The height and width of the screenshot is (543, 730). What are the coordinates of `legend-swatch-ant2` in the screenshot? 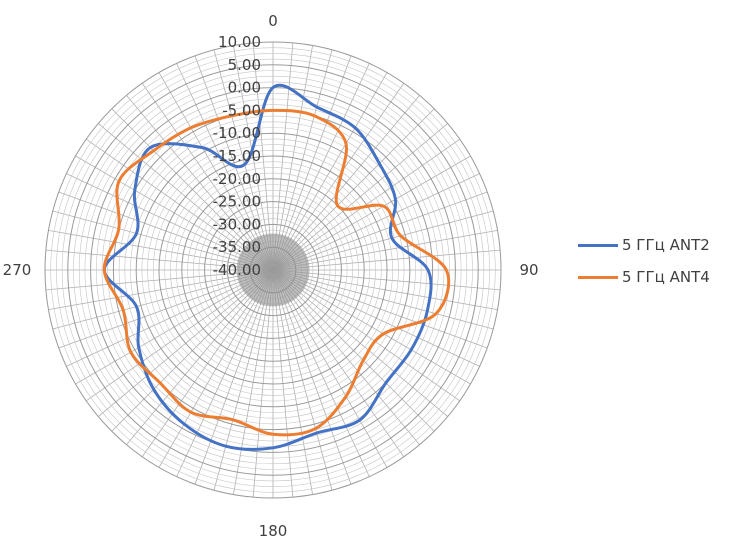 It's located at (598, 245).